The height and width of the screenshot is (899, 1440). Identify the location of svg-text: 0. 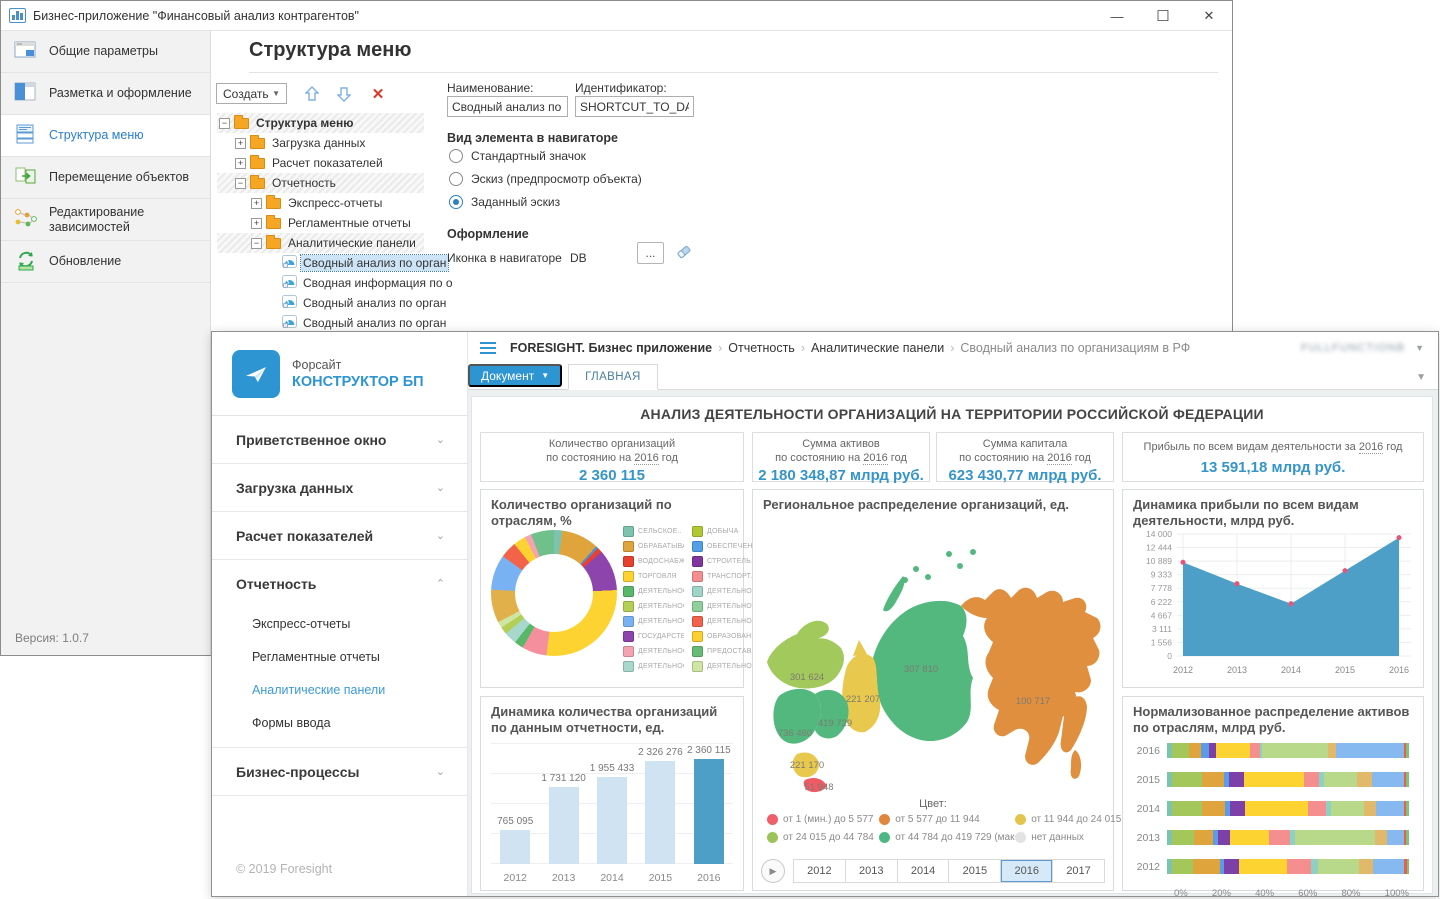
(1169, 656).